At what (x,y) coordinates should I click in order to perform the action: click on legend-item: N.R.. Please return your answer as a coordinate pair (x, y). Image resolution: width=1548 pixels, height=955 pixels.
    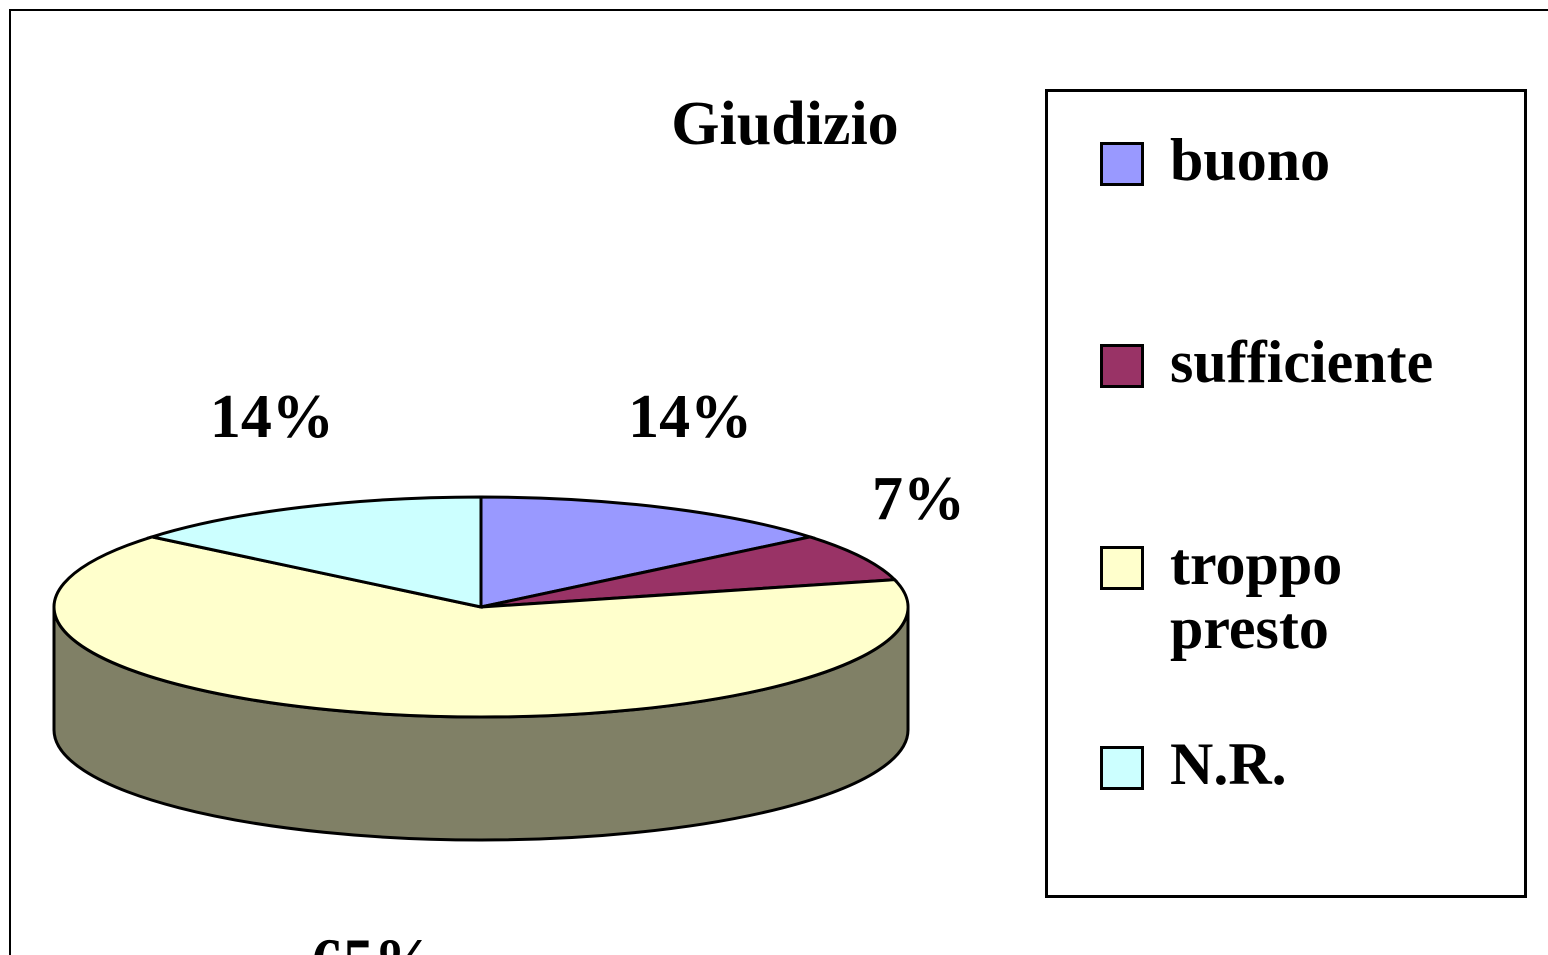
    Looking at the image, I should click on (1300, 764).